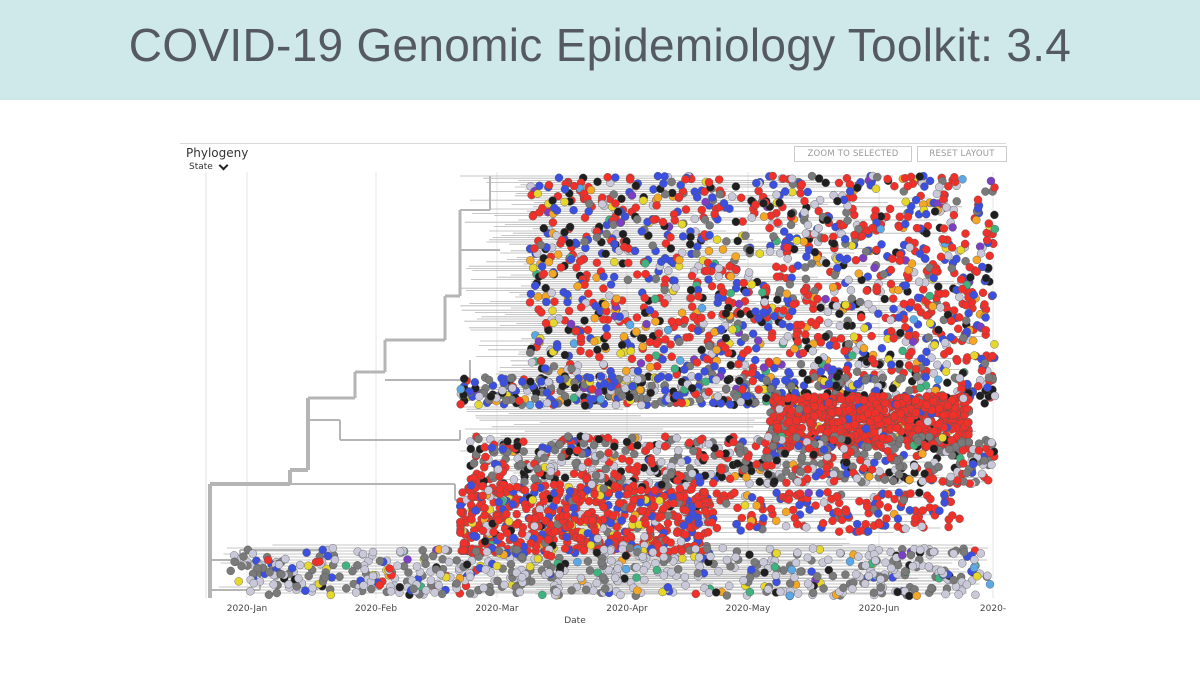 The image size is (1200, 676). What do you see at coordinates (853, 154) in the screenshot?
I see `zoom-to-selected-button: ZOOM TO SELECTED` at bounding box center [853, 154].